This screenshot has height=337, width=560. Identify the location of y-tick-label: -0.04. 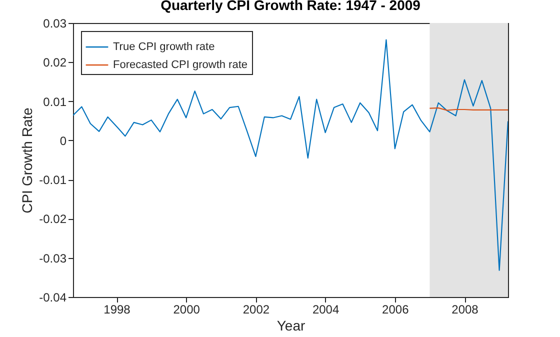
(53, 297).